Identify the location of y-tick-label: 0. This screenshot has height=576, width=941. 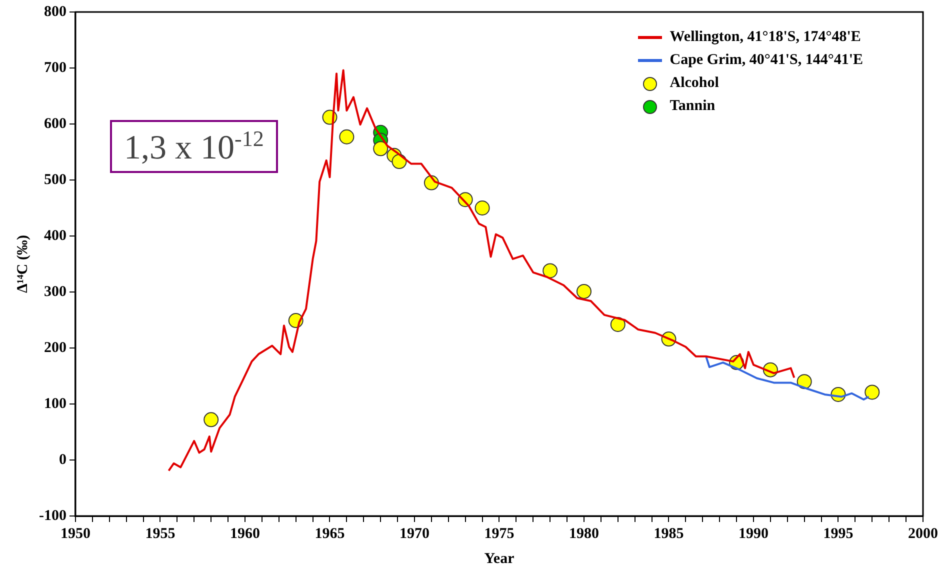
(62, 460).